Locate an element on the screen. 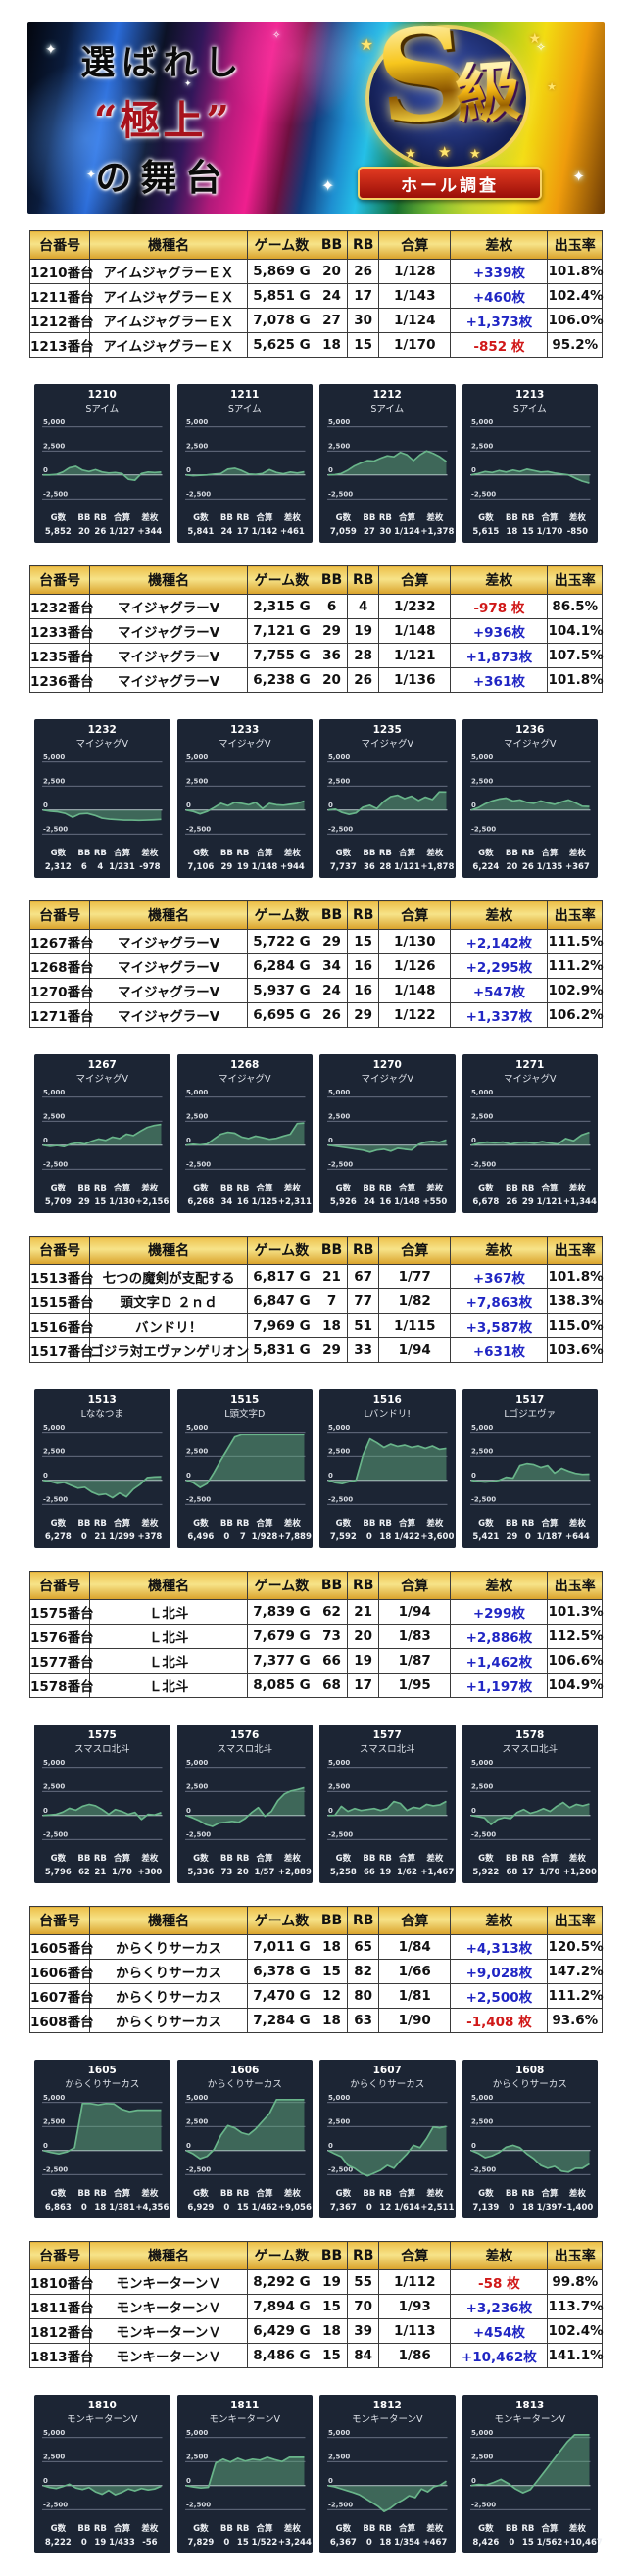 Image resolution: width=632 pixels, height=2576 pixels. chart-stat-value: 7,059 is located at coordinates (343, 532).